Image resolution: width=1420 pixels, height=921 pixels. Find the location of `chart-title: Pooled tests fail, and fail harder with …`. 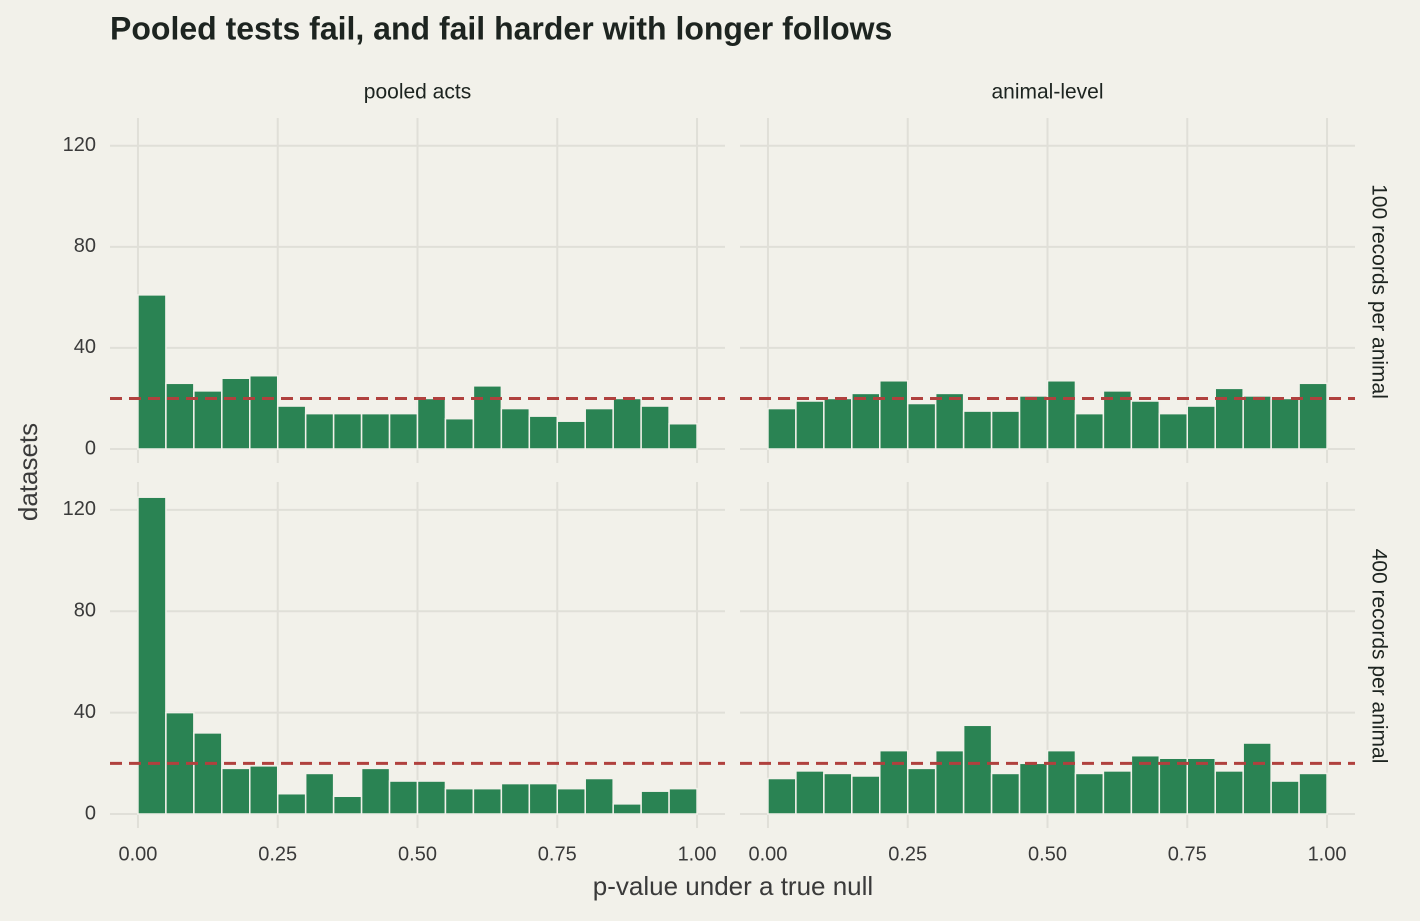

chart-title: Pooled tests fail, and fail harder with … is located at coordinates (501, 28).